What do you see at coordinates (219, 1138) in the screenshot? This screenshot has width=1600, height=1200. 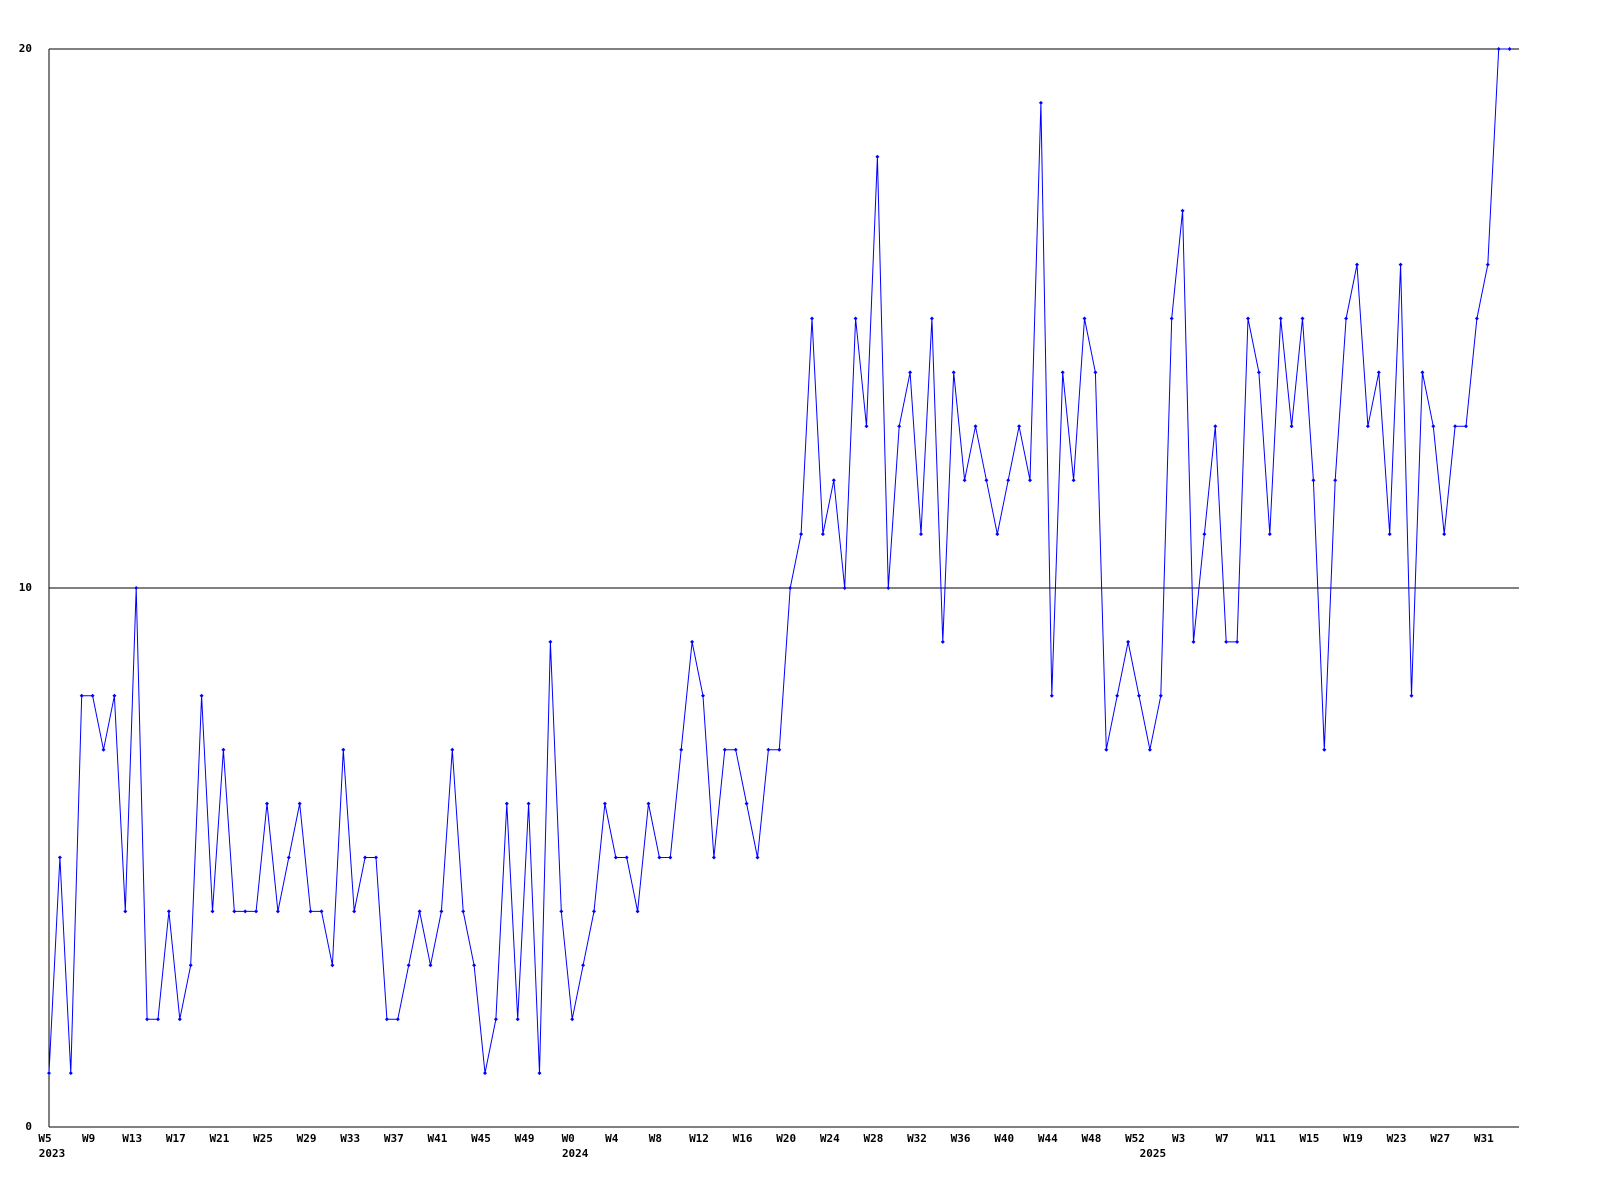 I see `x-tick-label: W21` at bounding box center [219, 1138].